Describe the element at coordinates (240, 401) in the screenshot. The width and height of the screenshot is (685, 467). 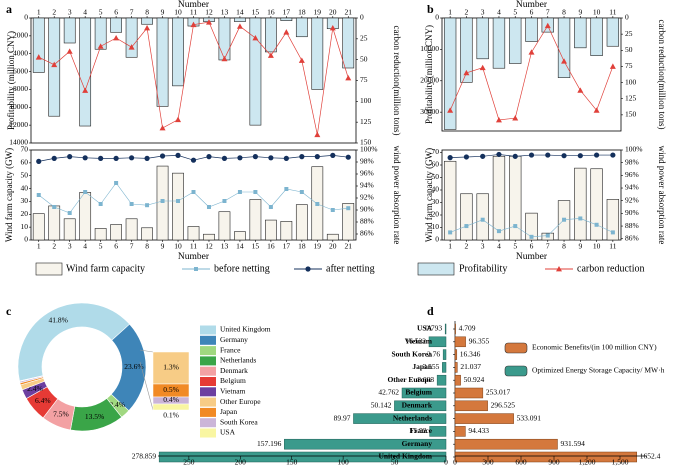
I see `donut-legend-label: Other Europe` at that location.